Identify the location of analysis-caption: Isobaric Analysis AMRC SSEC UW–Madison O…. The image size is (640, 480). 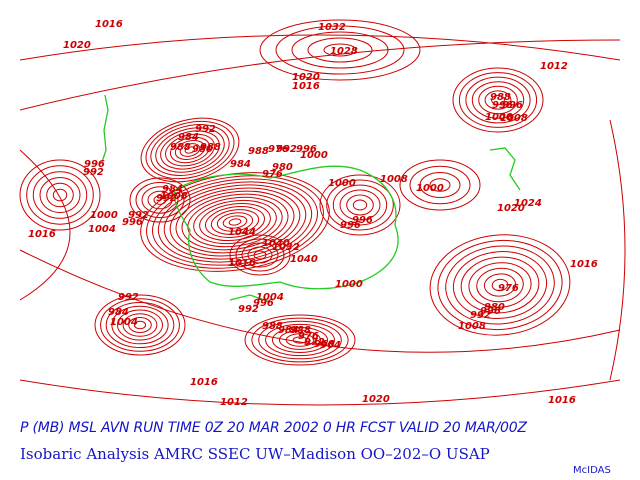
(255, 454).